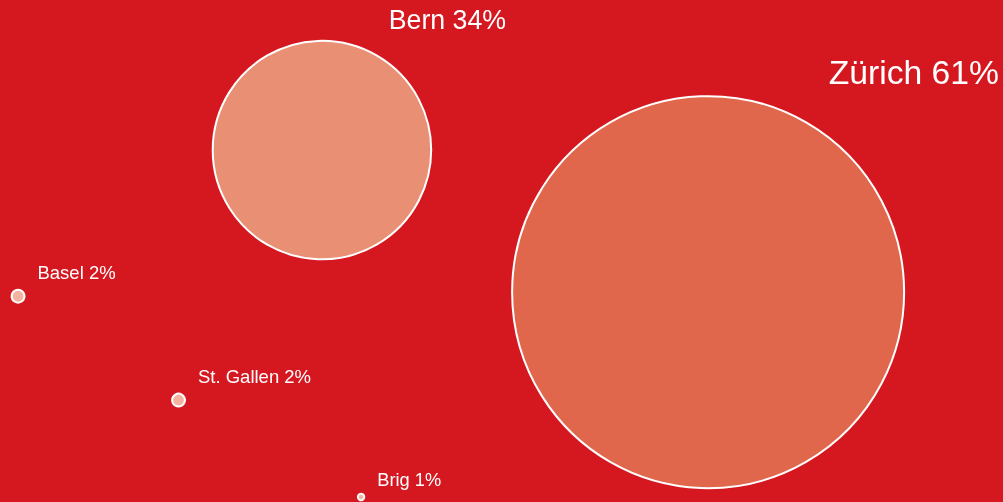  Describe the element at coordinates (965, 72) in the screenshot. I see `data-label: 61%` at that location.